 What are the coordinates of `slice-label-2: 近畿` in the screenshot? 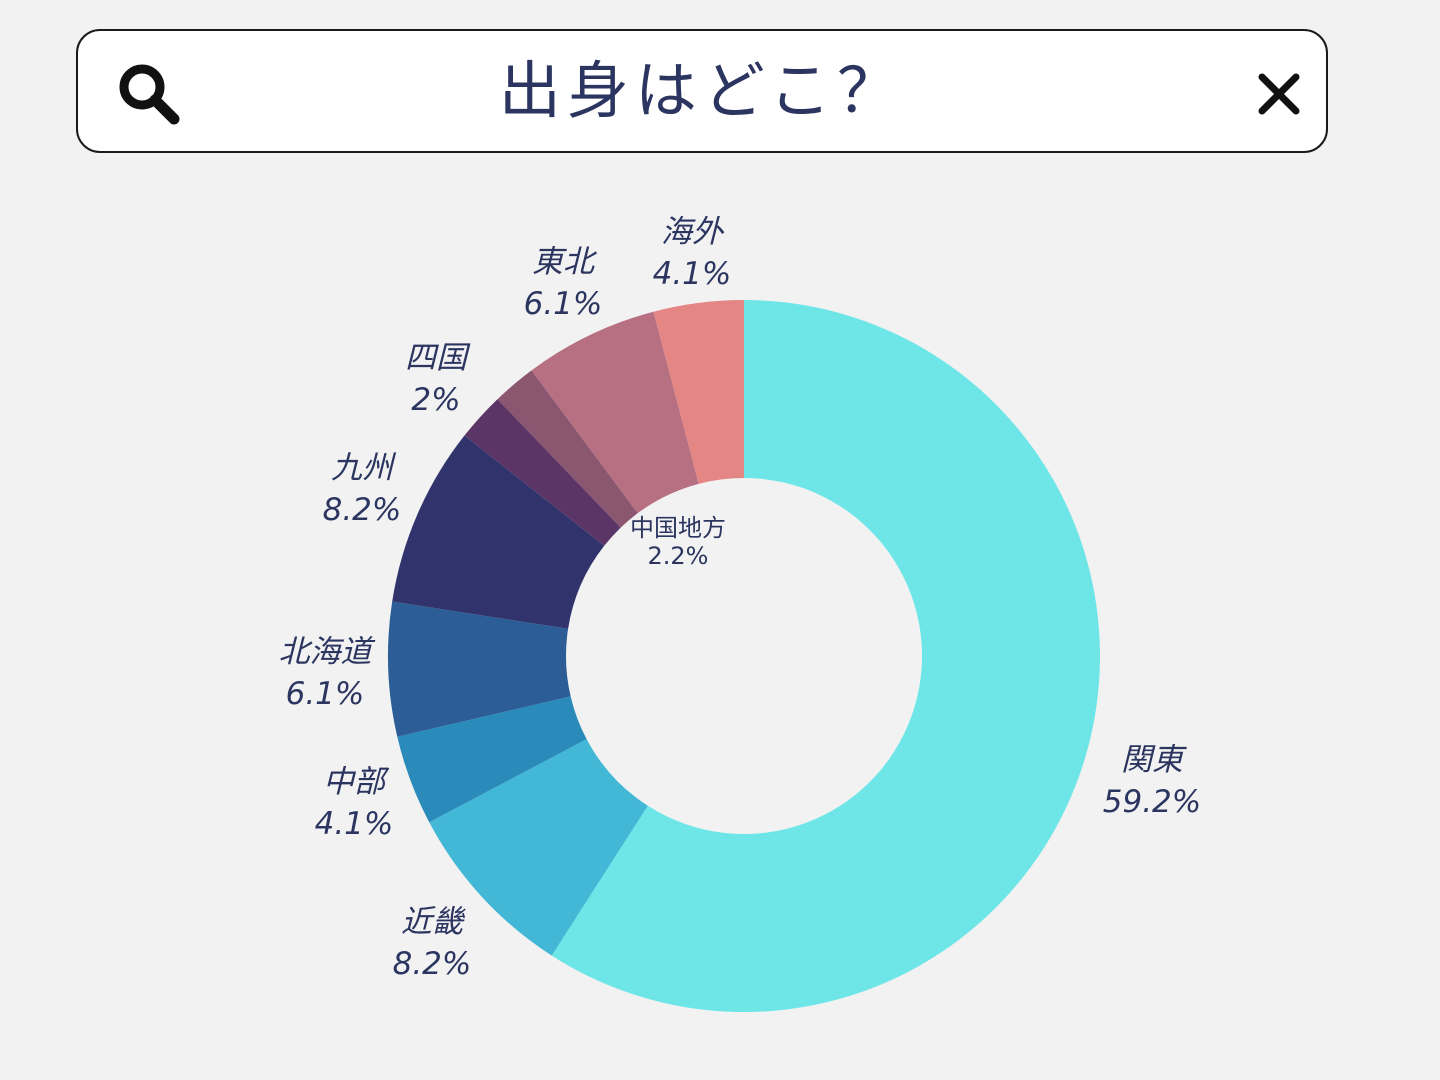 It's located at (433, 922).